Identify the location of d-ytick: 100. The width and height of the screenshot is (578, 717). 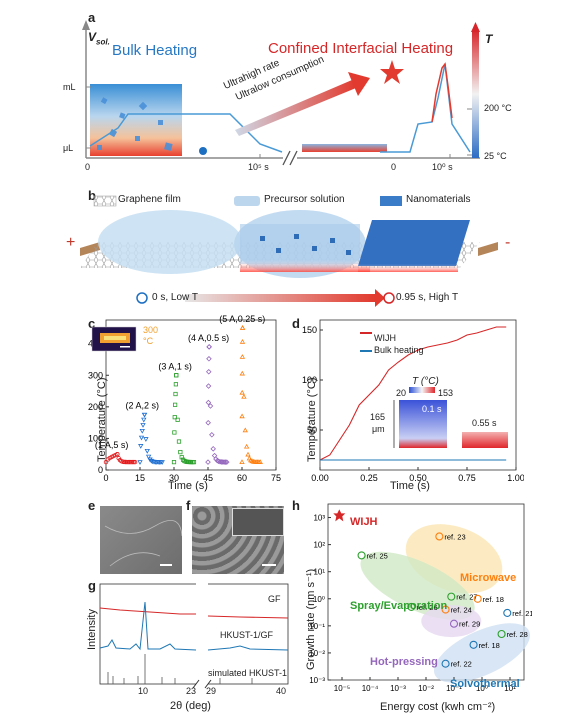
(309, 380).